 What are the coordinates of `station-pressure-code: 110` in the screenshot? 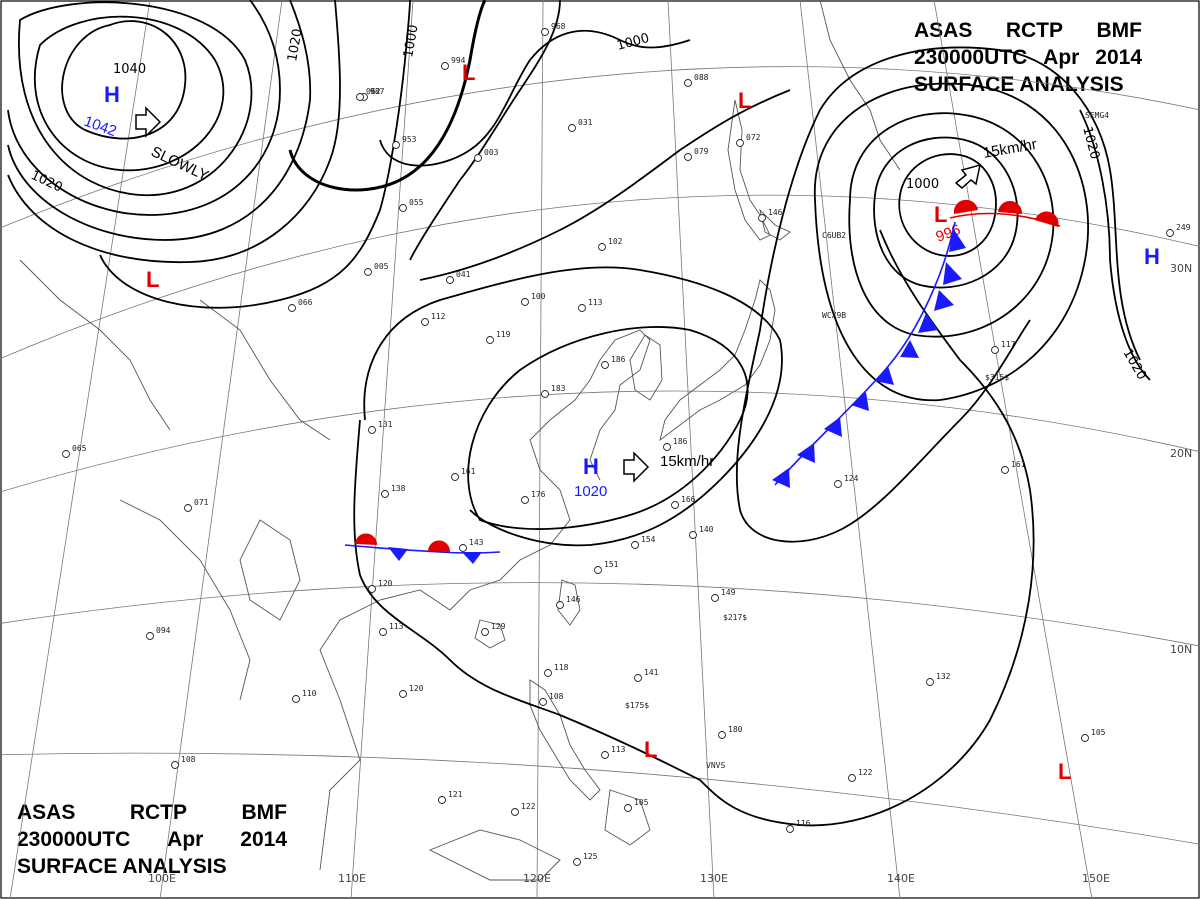 It's located at (309, 693).